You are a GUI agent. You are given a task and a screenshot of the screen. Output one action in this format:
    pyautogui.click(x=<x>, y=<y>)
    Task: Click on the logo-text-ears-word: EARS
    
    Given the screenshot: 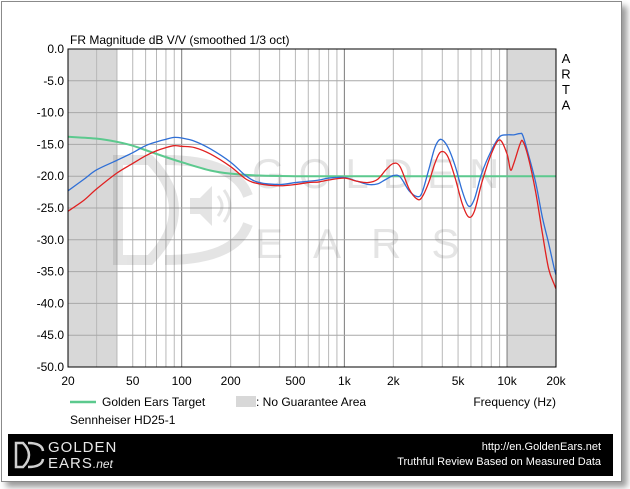 What is the action you would take?
    pyautogui.click(x=70, y=463)
    